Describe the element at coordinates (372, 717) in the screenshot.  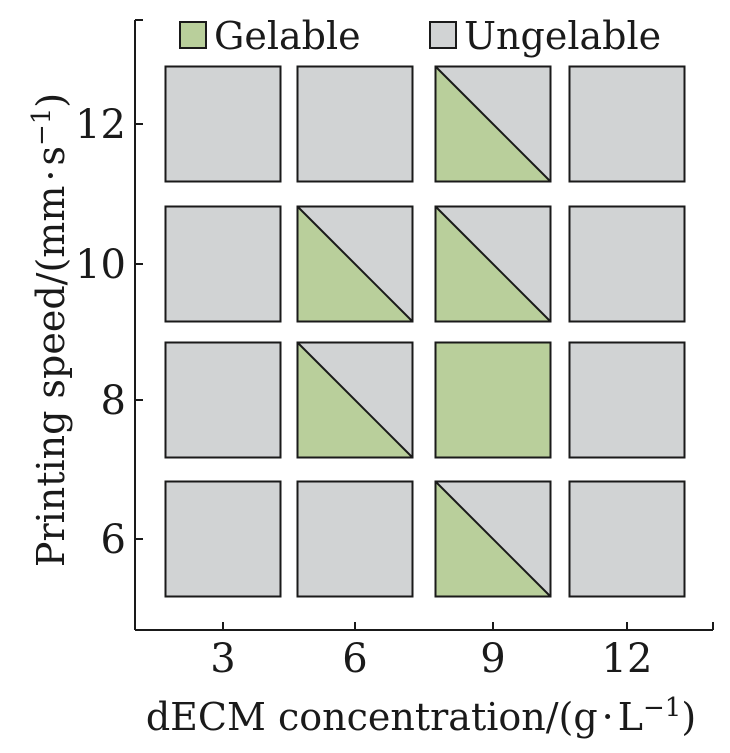
I see `x-axis-label-main: dECM concentration/(g` at that location.